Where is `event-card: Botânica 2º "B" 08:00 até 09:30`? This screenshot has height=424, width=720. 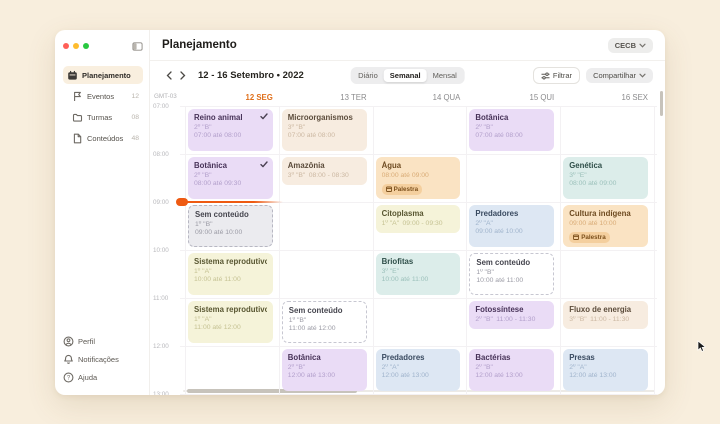
event-card: Botânica 2º "B" 08:00 até 09:30 is located at coordinates (230, 178).